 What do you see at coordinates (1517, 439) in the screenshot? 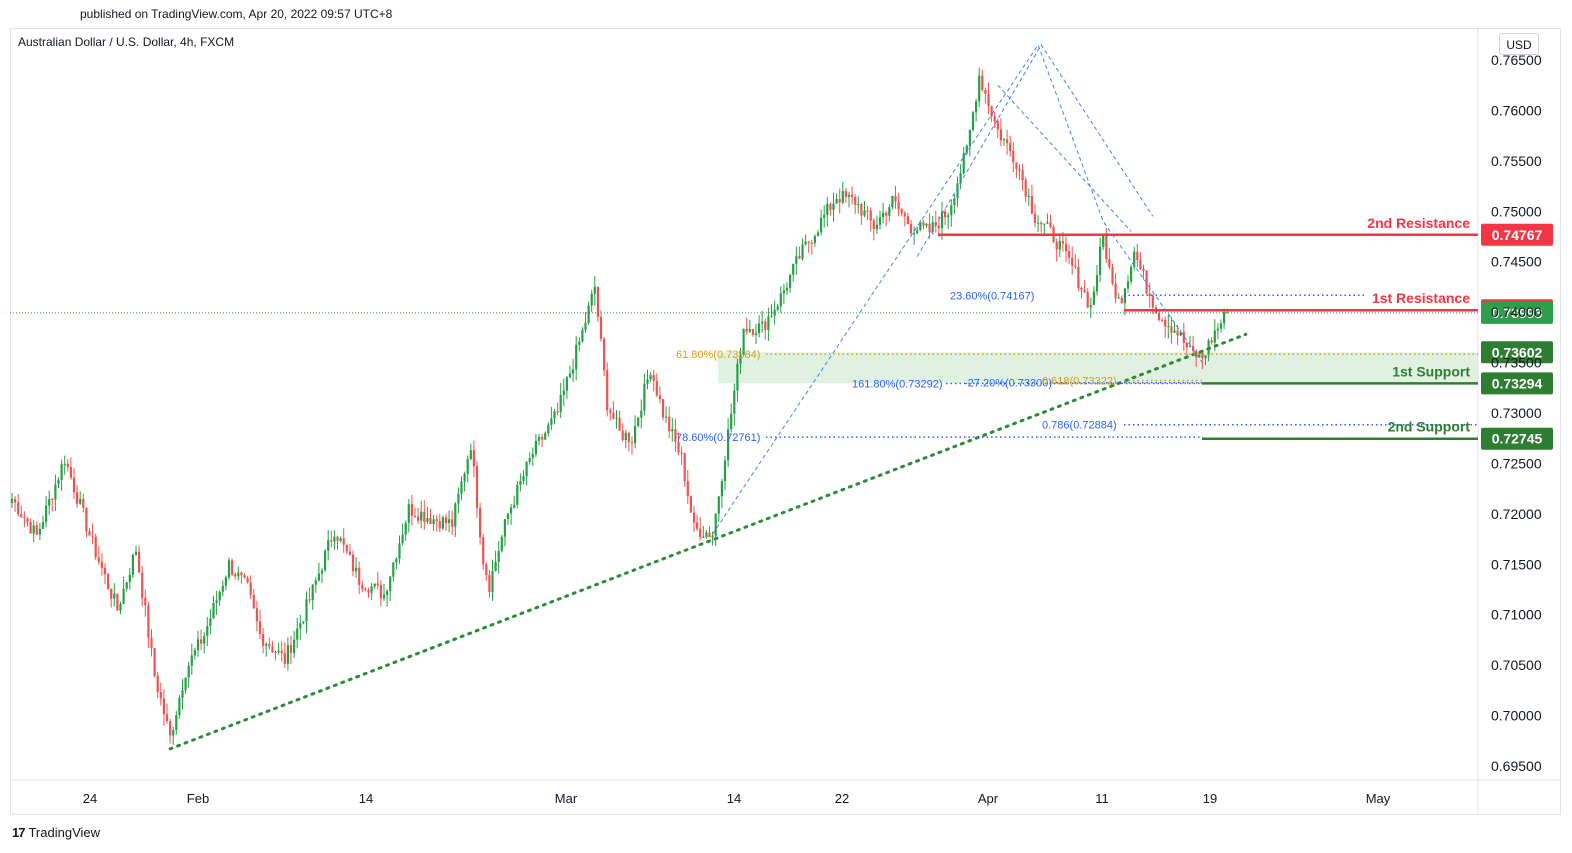
I see `axis-price-tag-text: 0.72745` at bounding box center [1517, 439].